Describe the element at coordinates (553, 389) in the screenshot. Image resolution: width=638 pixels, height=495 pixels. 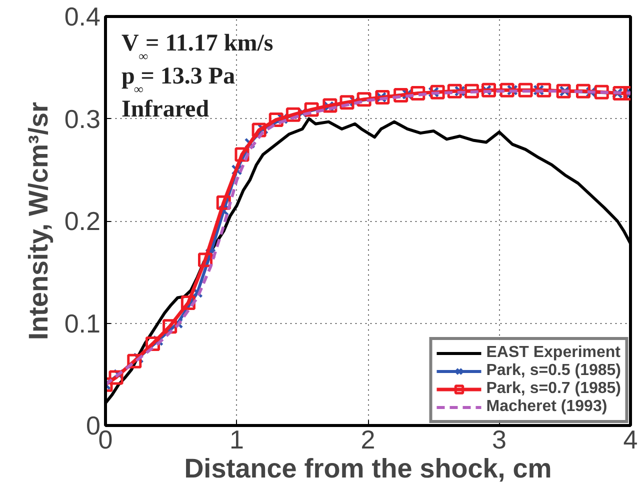
I see `legend-label: Park, s=0.7 (1985)` at that location.